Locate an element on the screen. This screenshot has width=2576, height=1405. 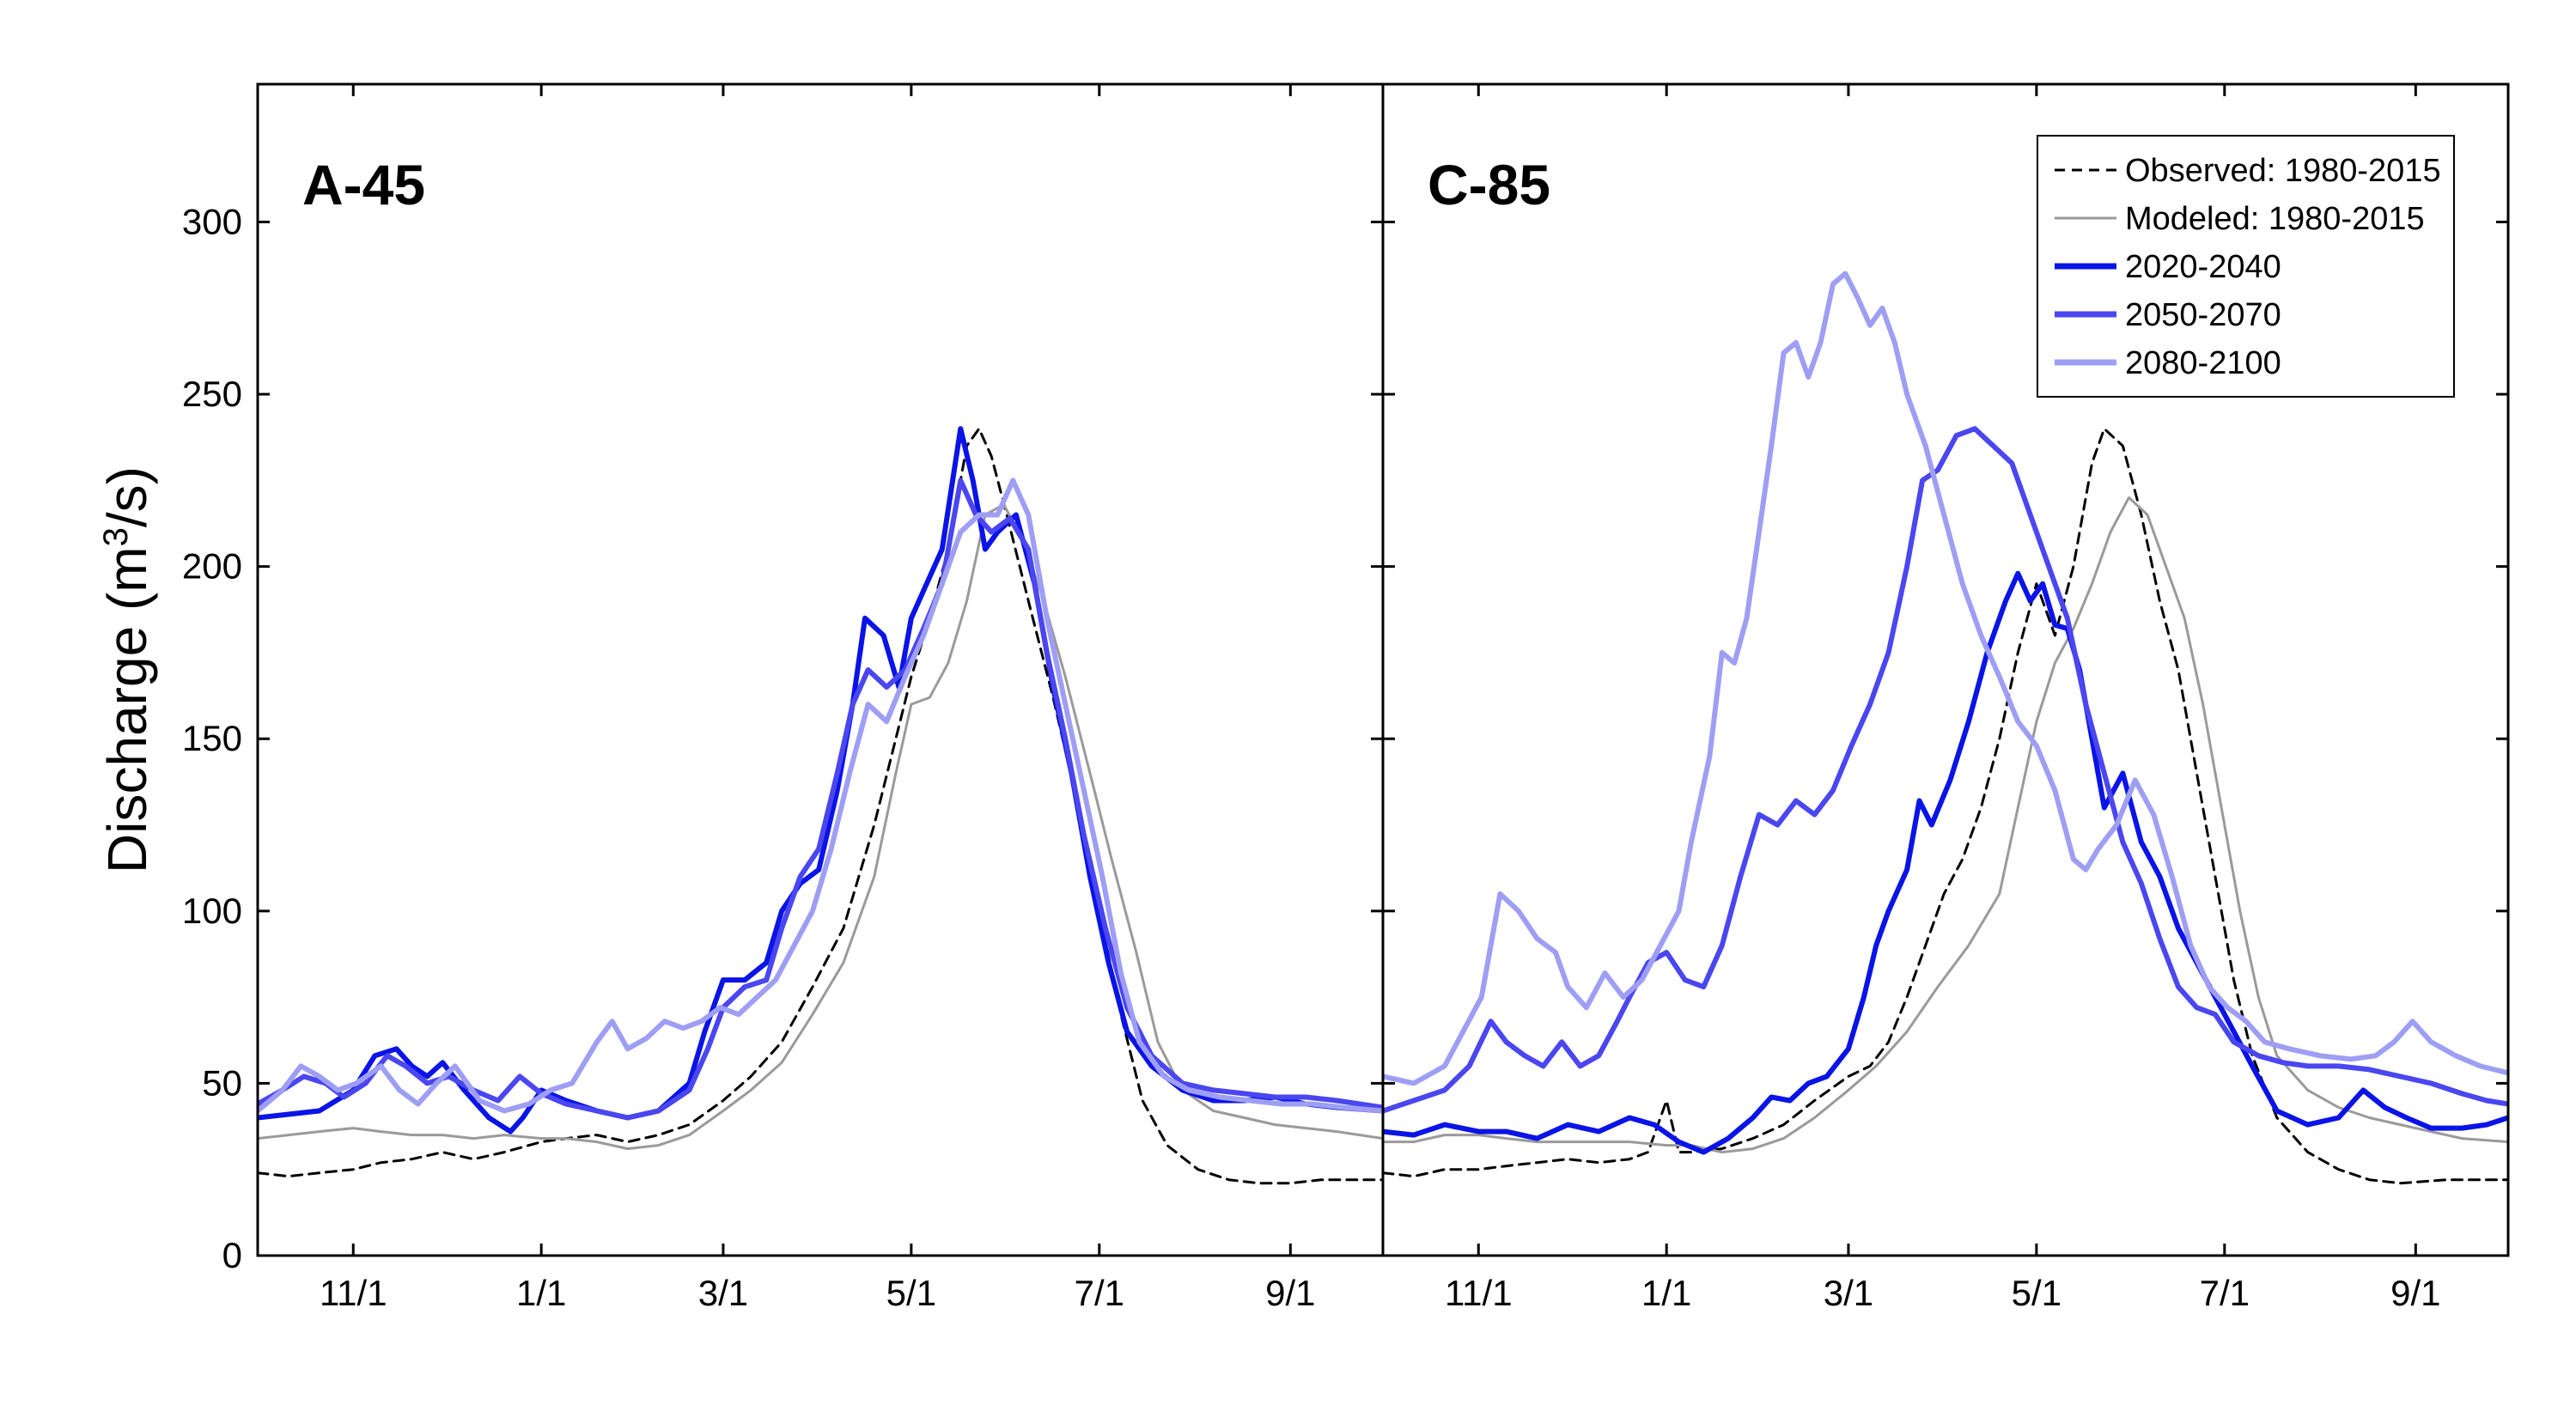
y-tick-label: 250 is located at coordinates (212, 394).